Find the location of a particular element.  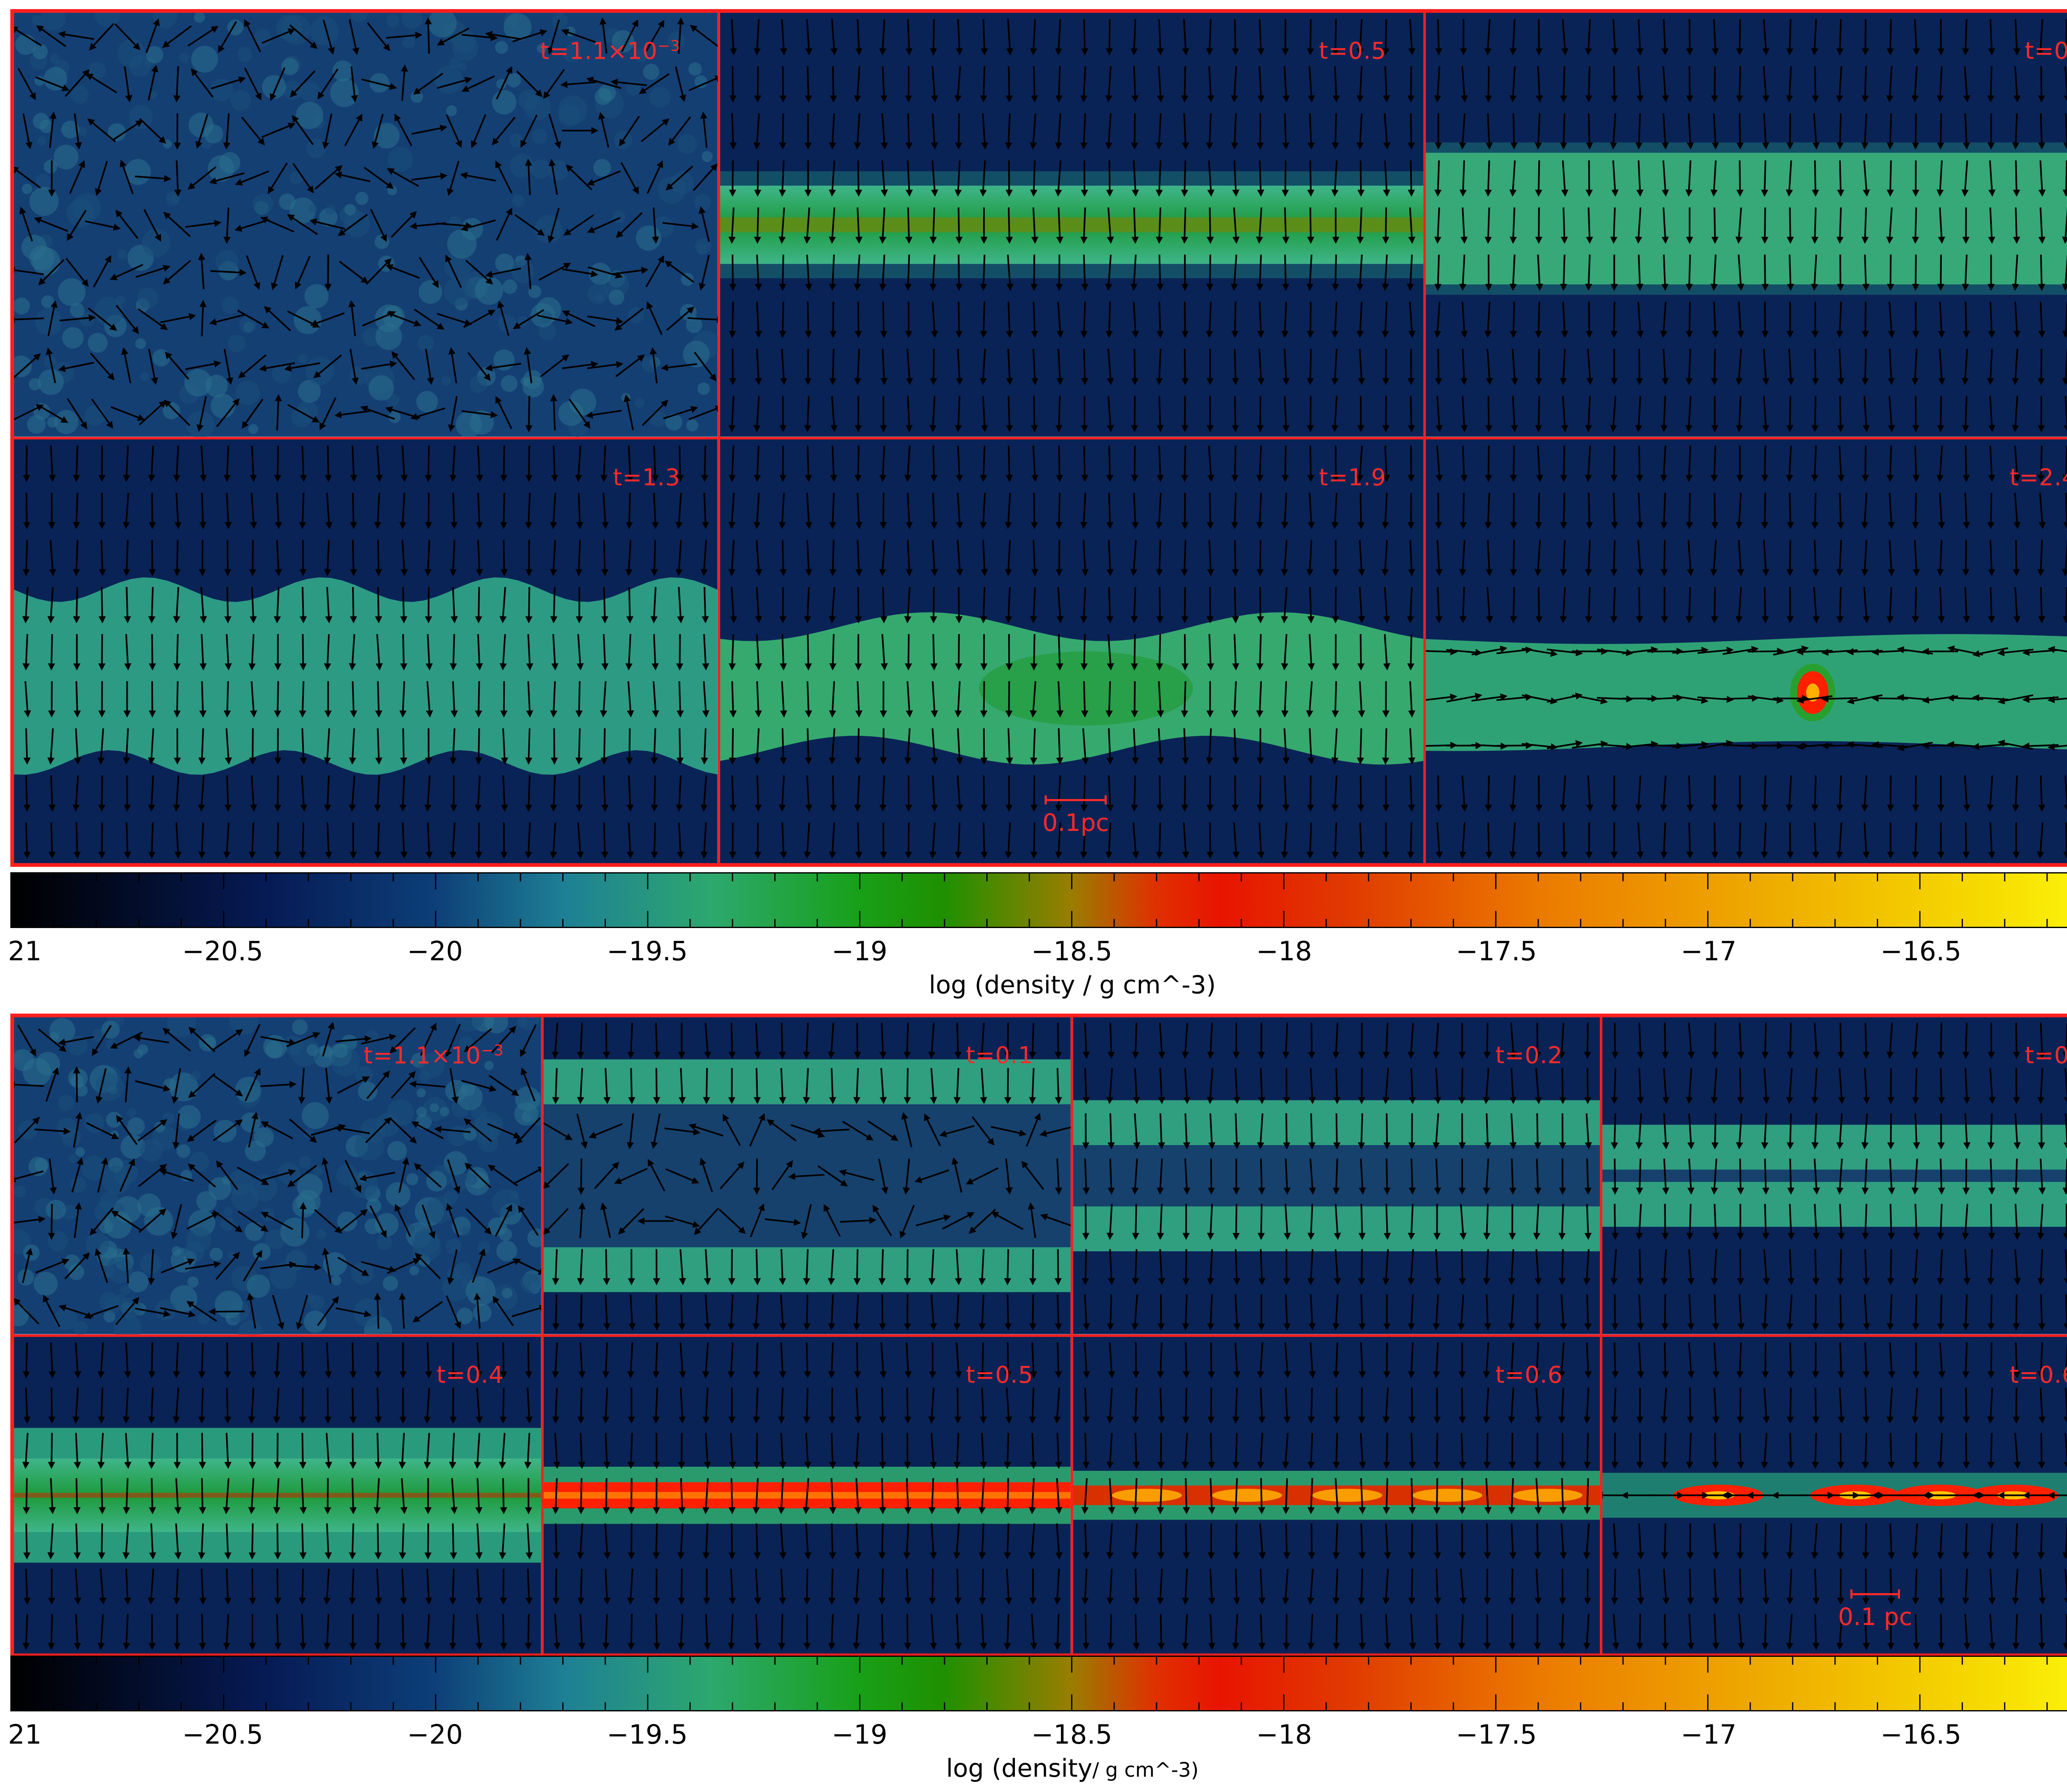

top-colorbar-gradient is located at coordinates (1039, 900).